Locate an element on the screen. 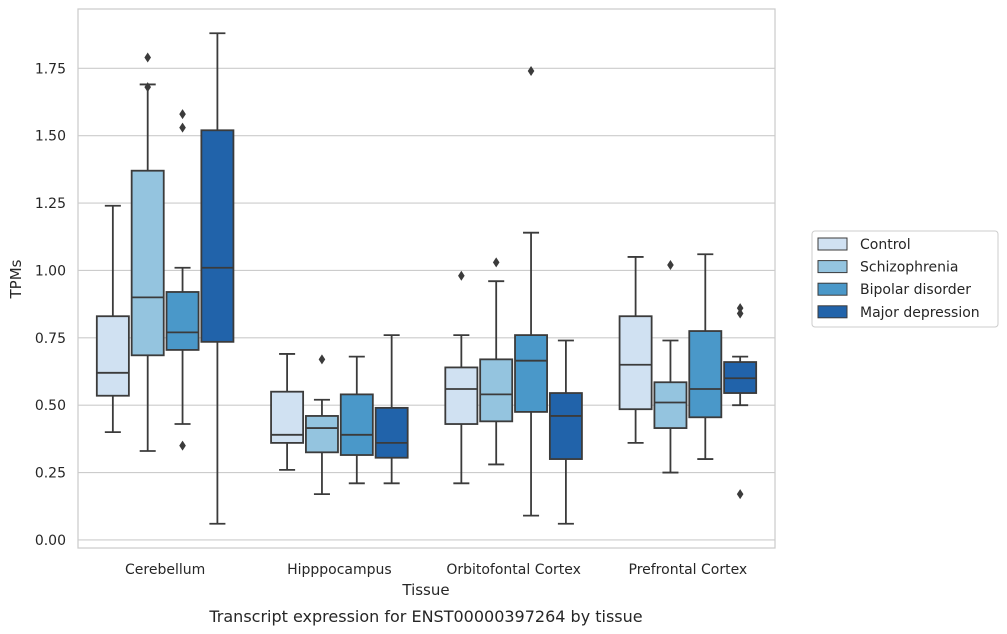  x-tick-label: Cerebellum is located at coordinates (165, 570).